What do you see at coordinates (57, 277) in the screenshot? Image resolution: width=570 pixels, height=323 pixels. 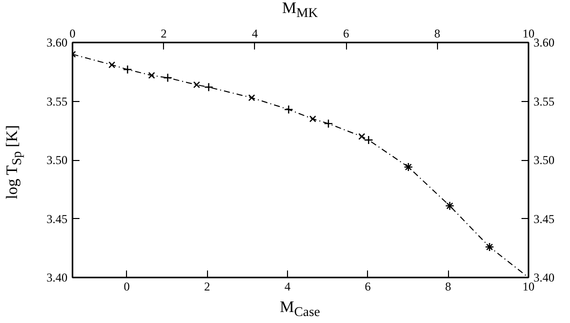 I see `y-tick-label: 3.40` at bounding box center [57, 277].